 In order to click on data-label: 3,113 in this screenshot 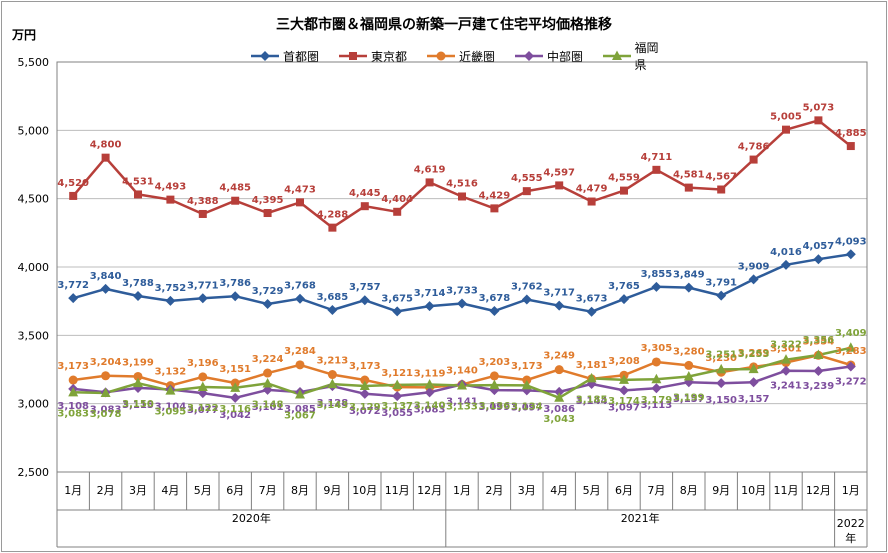, I will do `click(657, 405)`.